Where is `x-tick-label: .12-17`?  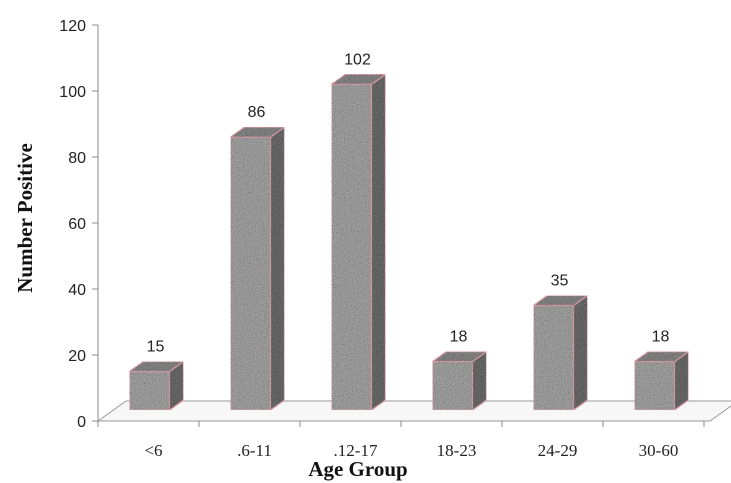
x-tick-label: .12-17 is located at coordinates (356, 450).